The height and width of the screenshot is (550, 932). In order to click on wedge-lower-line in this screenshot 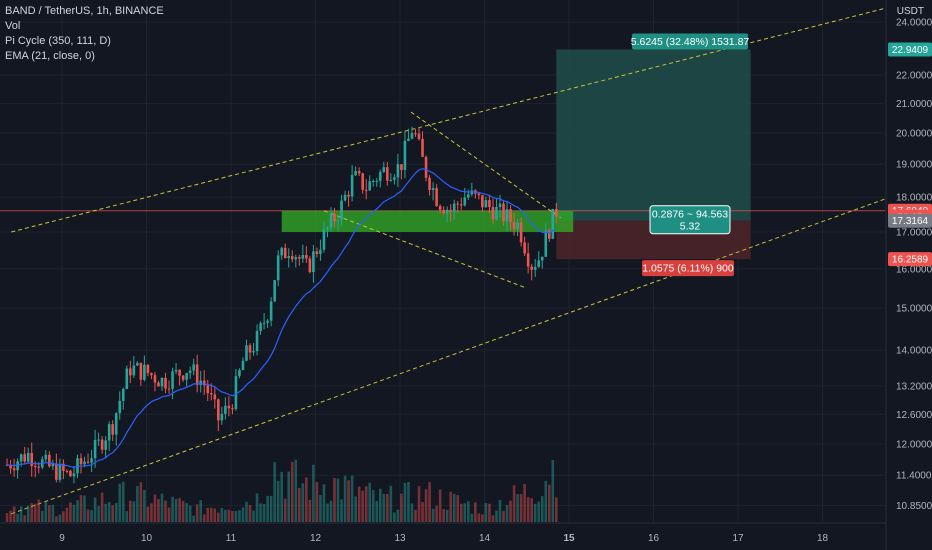, I will do `click(425, 249)`.